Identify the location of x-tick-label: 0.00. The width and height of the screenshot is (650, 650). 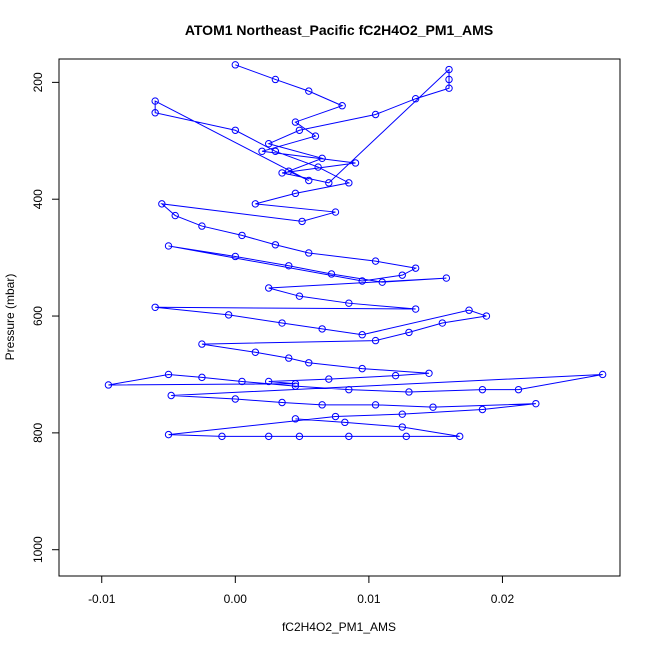
(236, 599).